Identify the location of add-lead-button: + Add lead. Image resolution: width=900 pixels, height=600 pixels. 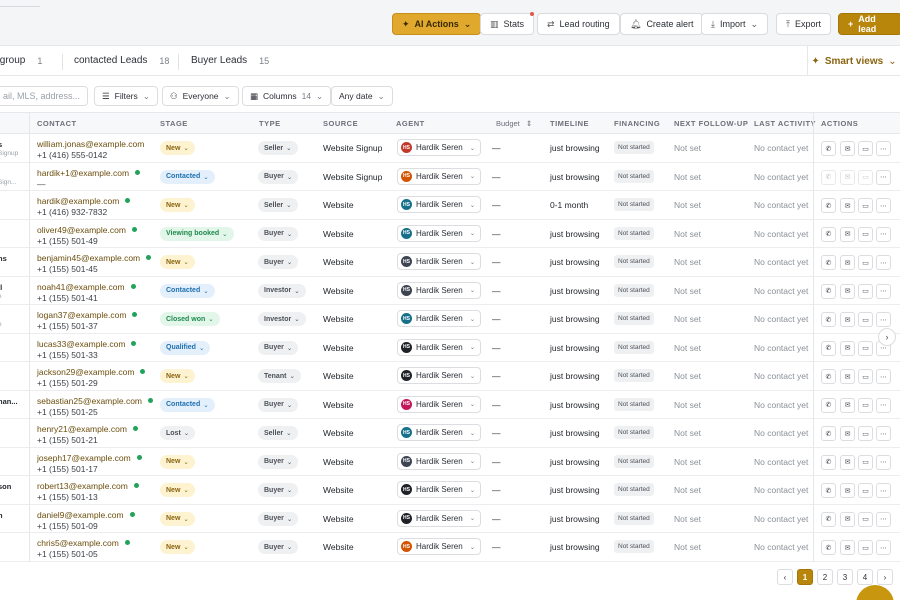
(869, 24).